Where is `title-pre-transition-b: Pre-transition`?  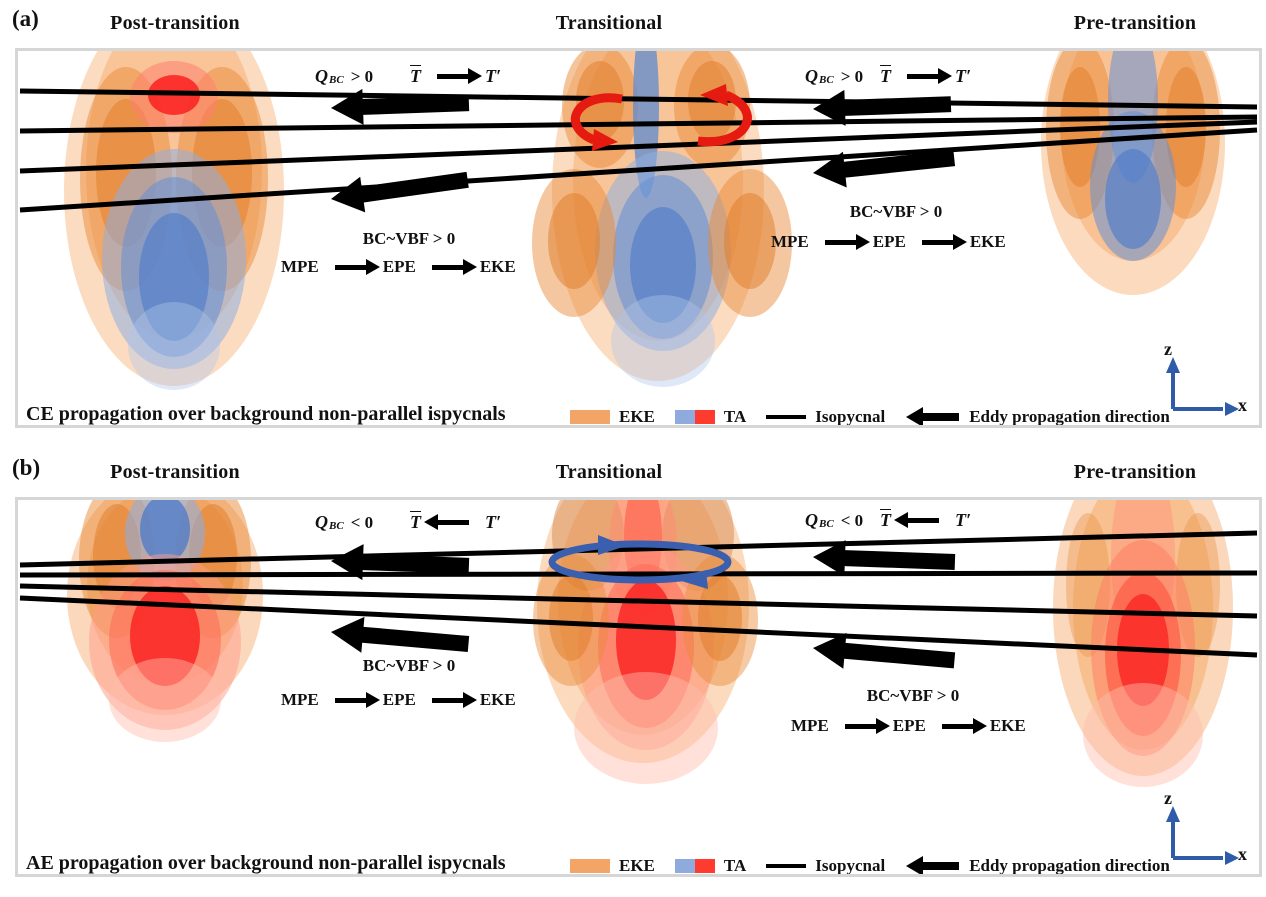 title-pre-transition-b: Pre-transition is located at coordinates (1135, 472).